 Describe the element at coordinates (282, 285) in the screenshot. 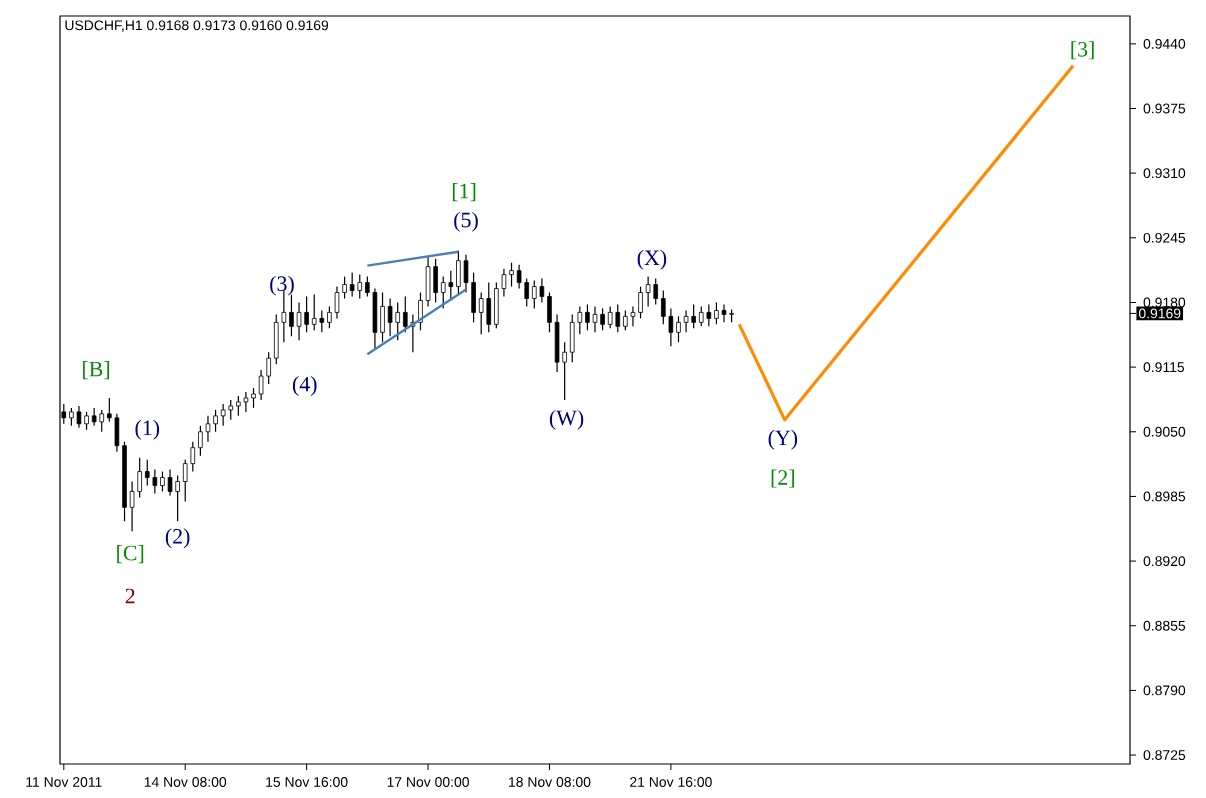

I see `annotation: (3)` at that location.